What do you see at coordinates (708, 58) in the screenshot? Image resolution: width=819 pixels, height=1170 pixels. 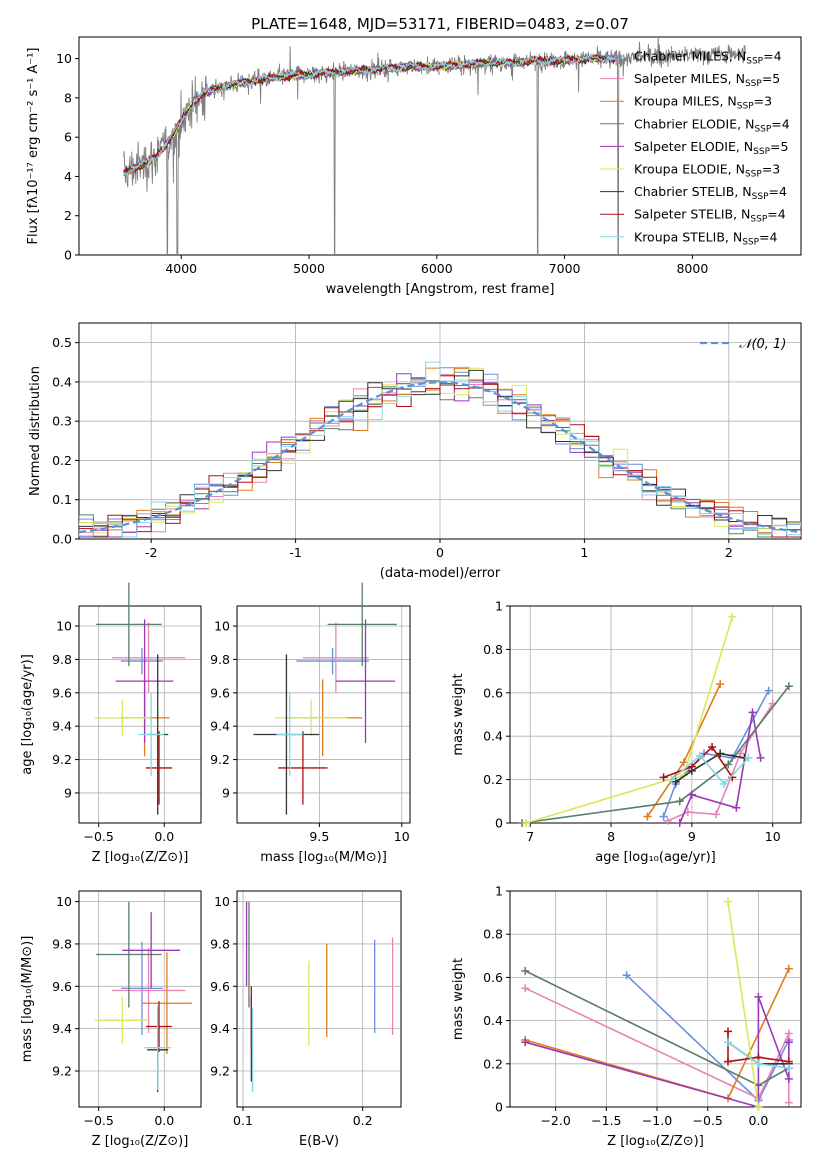 I see `legend-entry: Chabrier MILES, NSSP=4` at bounding box center [708, 58].